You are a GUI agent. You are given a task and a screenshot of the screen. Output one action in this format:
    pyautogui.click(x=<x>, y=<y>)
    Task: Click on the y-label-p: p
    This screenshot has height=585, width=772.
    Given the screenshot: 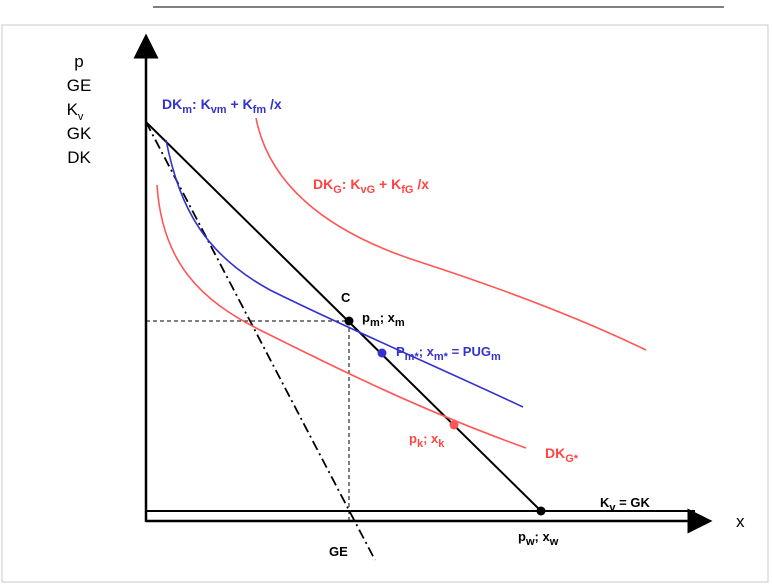 What is the action you would take?
    pyautogui.click(x=78, y=61)
    